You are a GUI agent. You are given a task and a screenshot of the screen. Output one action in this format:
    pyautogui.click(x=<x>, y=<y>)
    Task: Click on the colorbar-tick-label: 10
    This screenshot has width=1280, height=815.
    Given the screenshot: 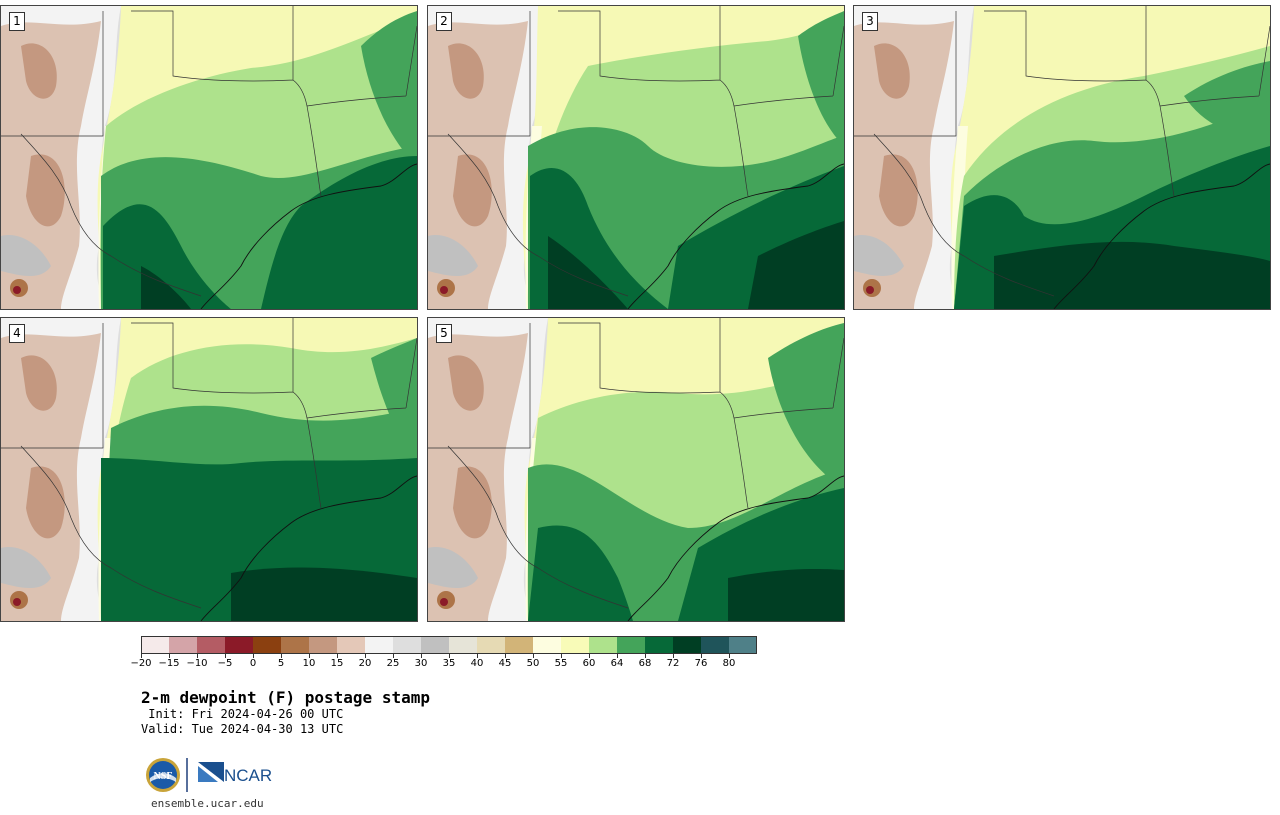 What is the action you would take?
    pyautogui.click(x=309, y=663)
    